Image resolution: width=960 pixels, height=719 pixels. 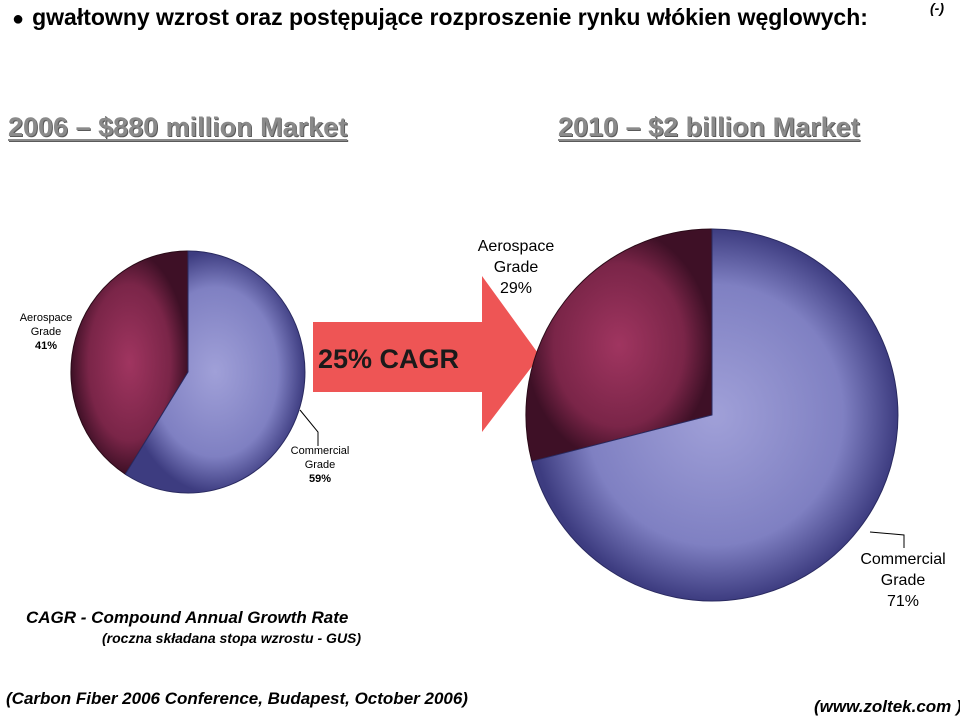 I want to click on cagr-arrow: 25% CAGR, so click(x=426, y=354).